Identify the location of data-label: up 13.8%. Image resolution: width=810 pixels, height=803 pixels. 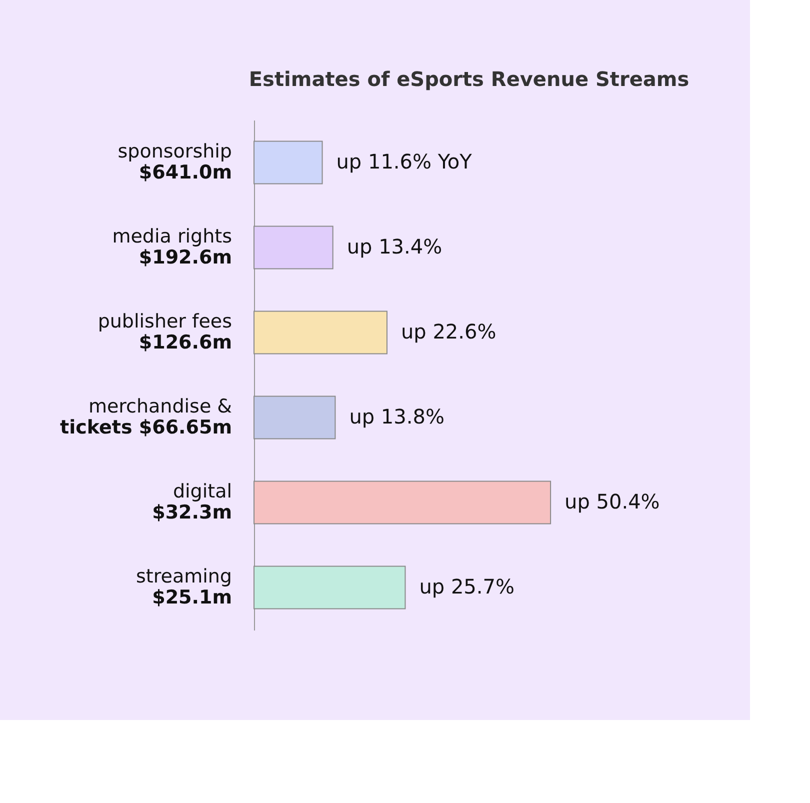
(396, 416).